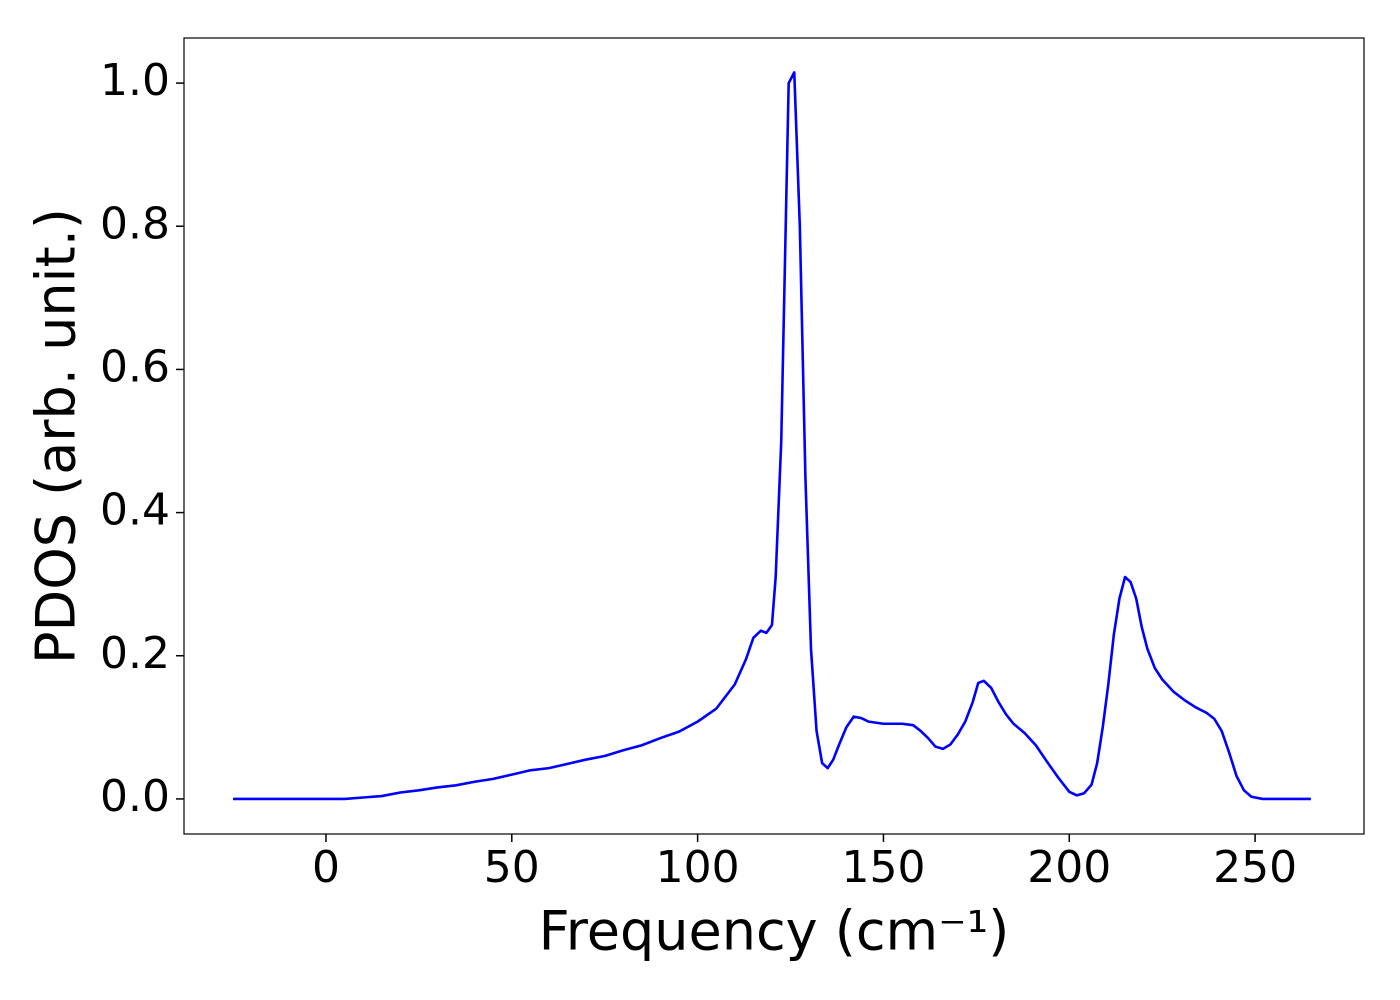 Image resolution: width=1400 pixels, height=1000 pixels. I want to click on x-tick-label: 50, so click(512, 867).